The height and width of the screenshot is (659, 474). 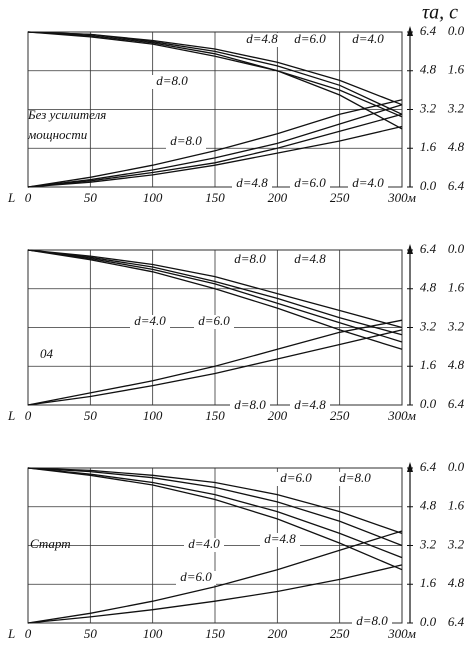 What do you see at coordinates (50, 543) in the screenshot?
I see `annotation: Старт` at bounding box center [50, 543].